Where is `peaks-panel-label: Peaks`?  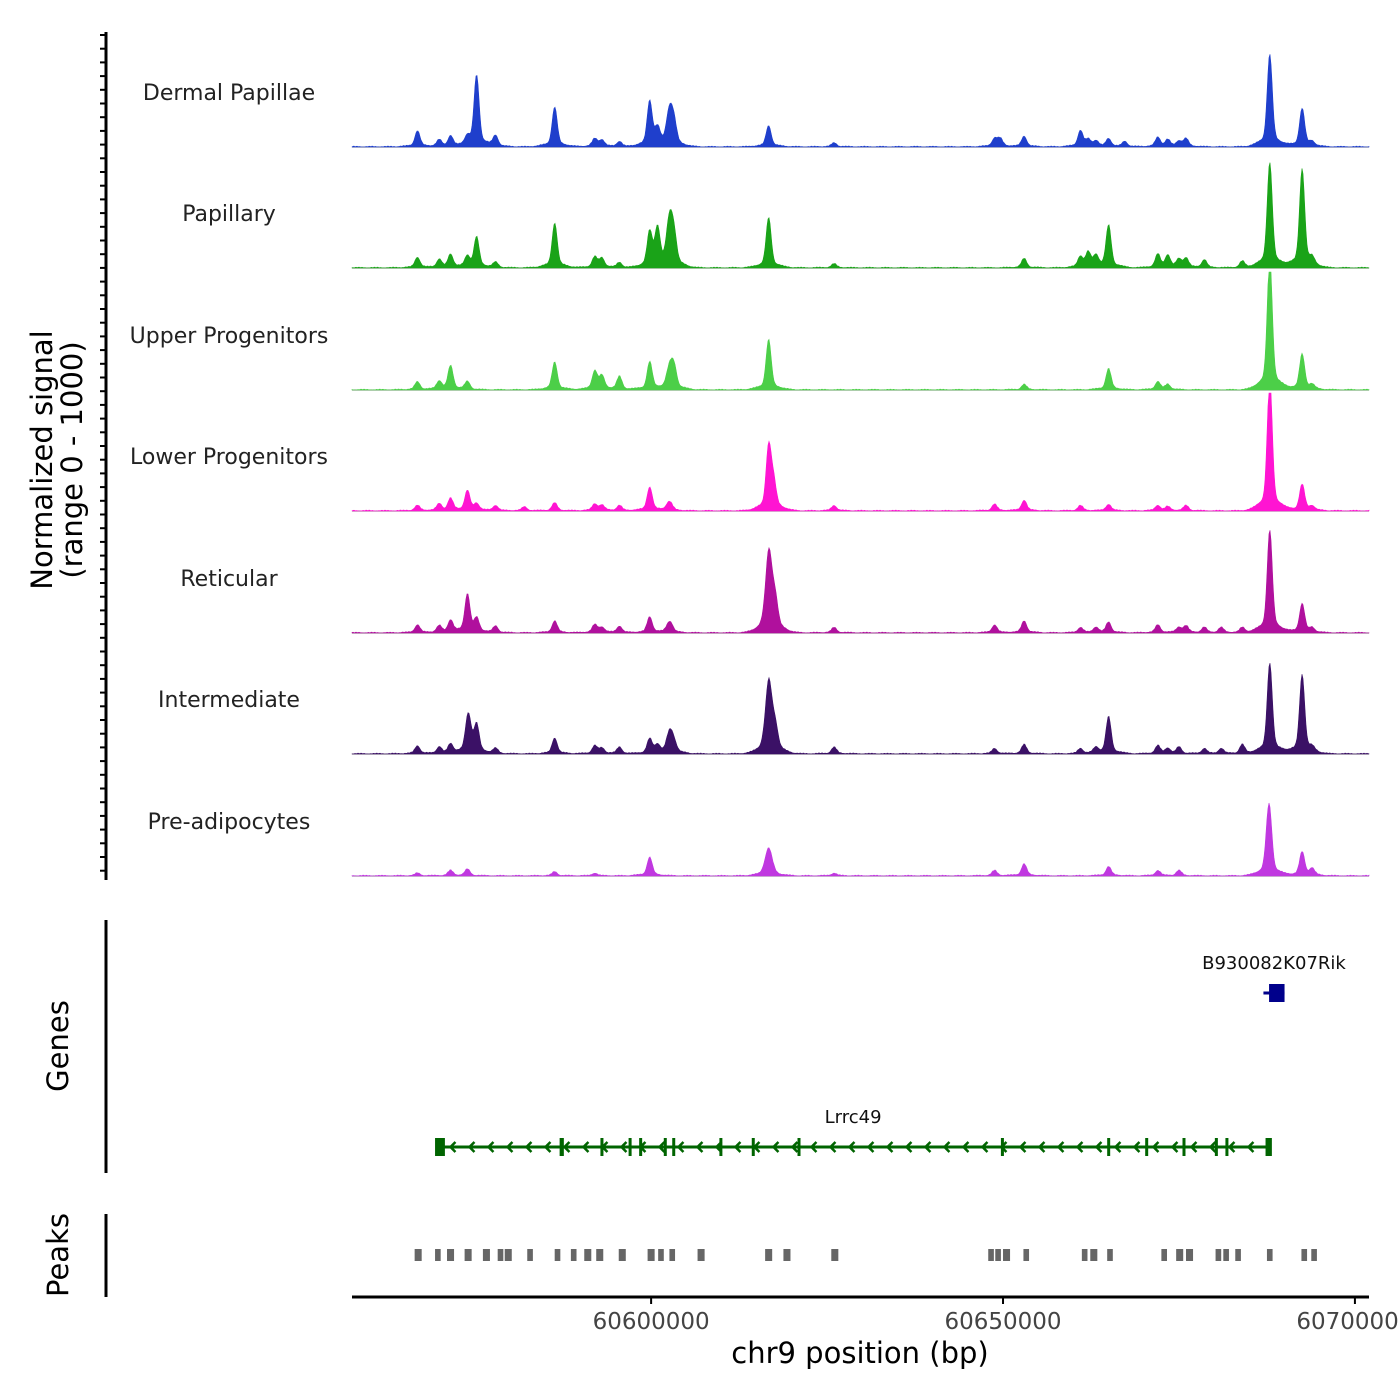 peaks-panel-label: Peaks is located at coordinates (58, 1255).